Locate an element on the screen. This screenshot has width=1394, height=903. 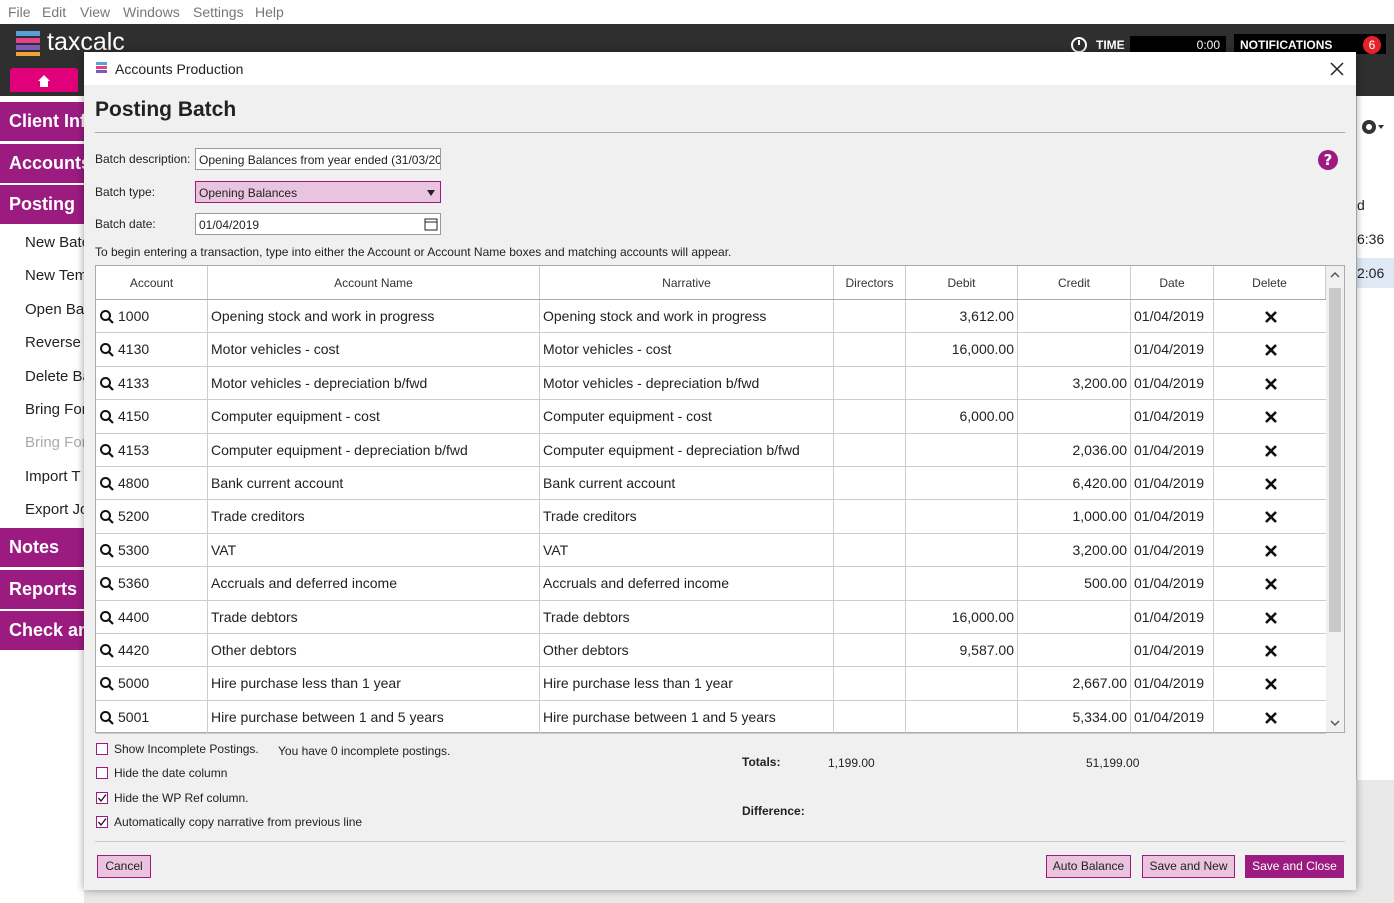
sidebar-section: Notes is located at coordinates (42, 547).